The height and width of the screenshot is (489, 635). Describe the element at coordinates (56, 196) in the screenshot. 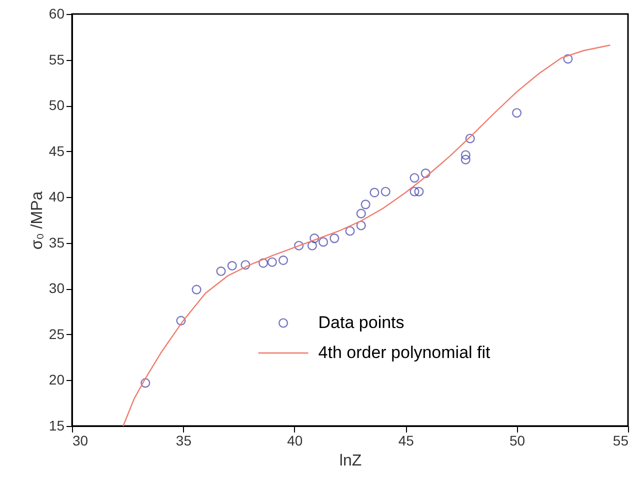

I see `y-tick-label: 40` at that location.